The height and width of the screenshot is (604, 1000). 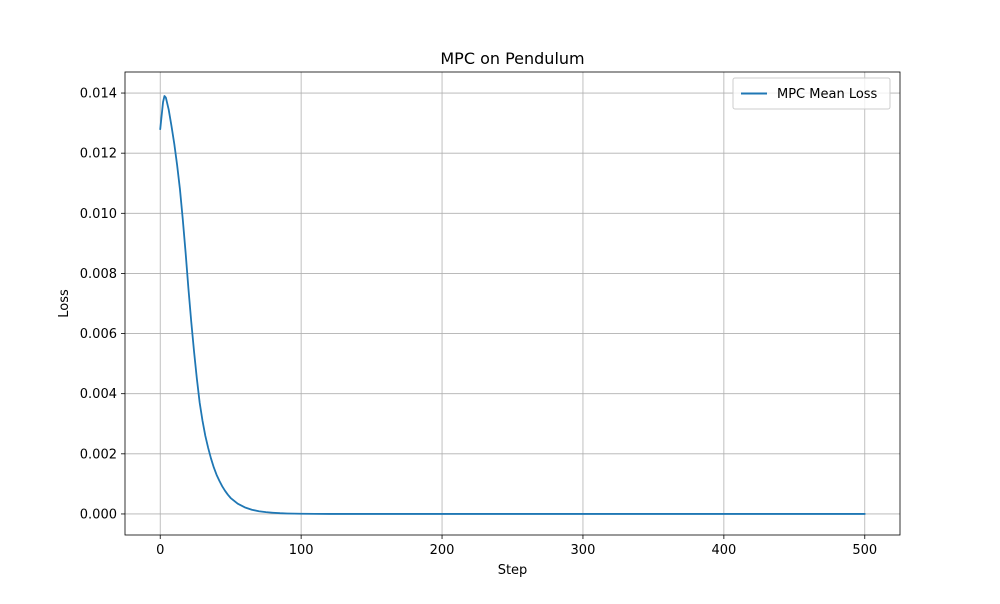 I want to click on legend-entry-label: MPC Mean Loss, so click(x=827, y=94).